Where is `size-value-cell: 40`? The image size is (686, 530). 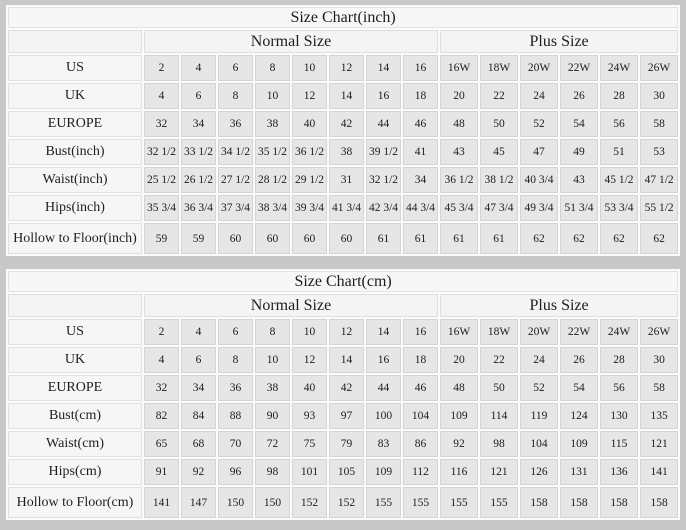 size-value-cell: 40 is located at coordinates (309, 388).